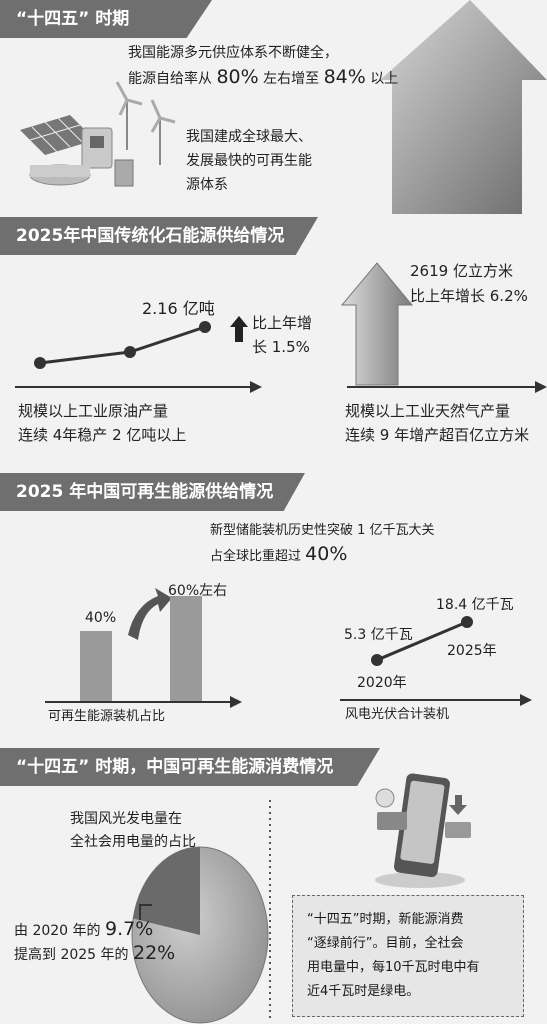 The width and height of the screenshot is (547, 1024). I want to click on pie-from-value: 9.7%, so click(129, 929).